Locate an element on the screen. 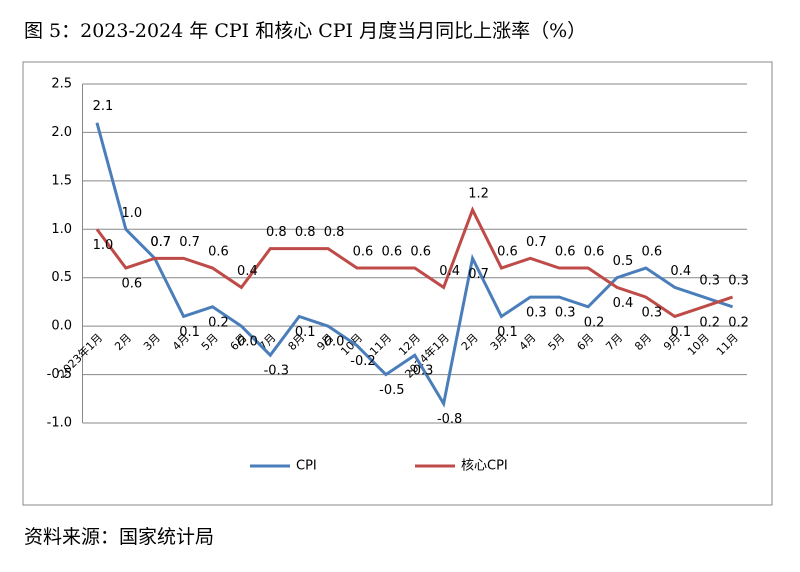 This screenshot has height=572, width=800. x-tick-label: 8月 is located at coordinates (643, 342).